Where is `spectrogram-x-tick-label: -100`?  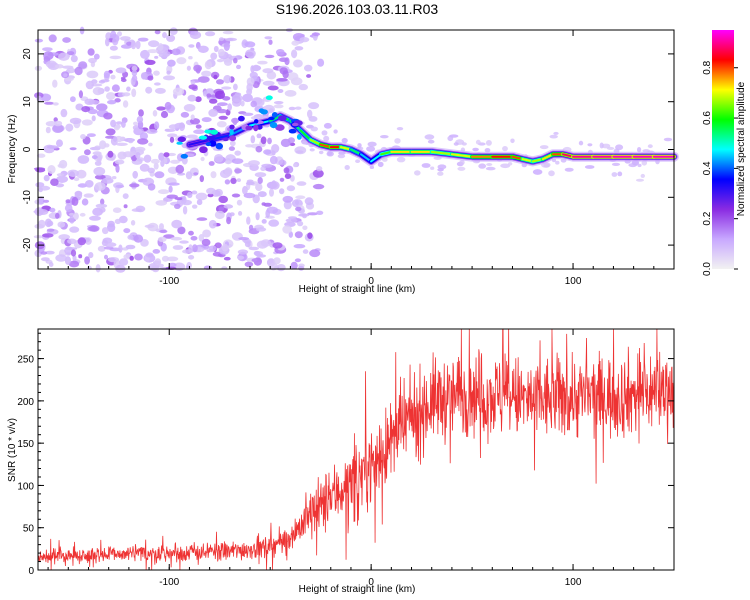 spectrogram-x-tick-label: -100 is located at coordinates (169, 281).